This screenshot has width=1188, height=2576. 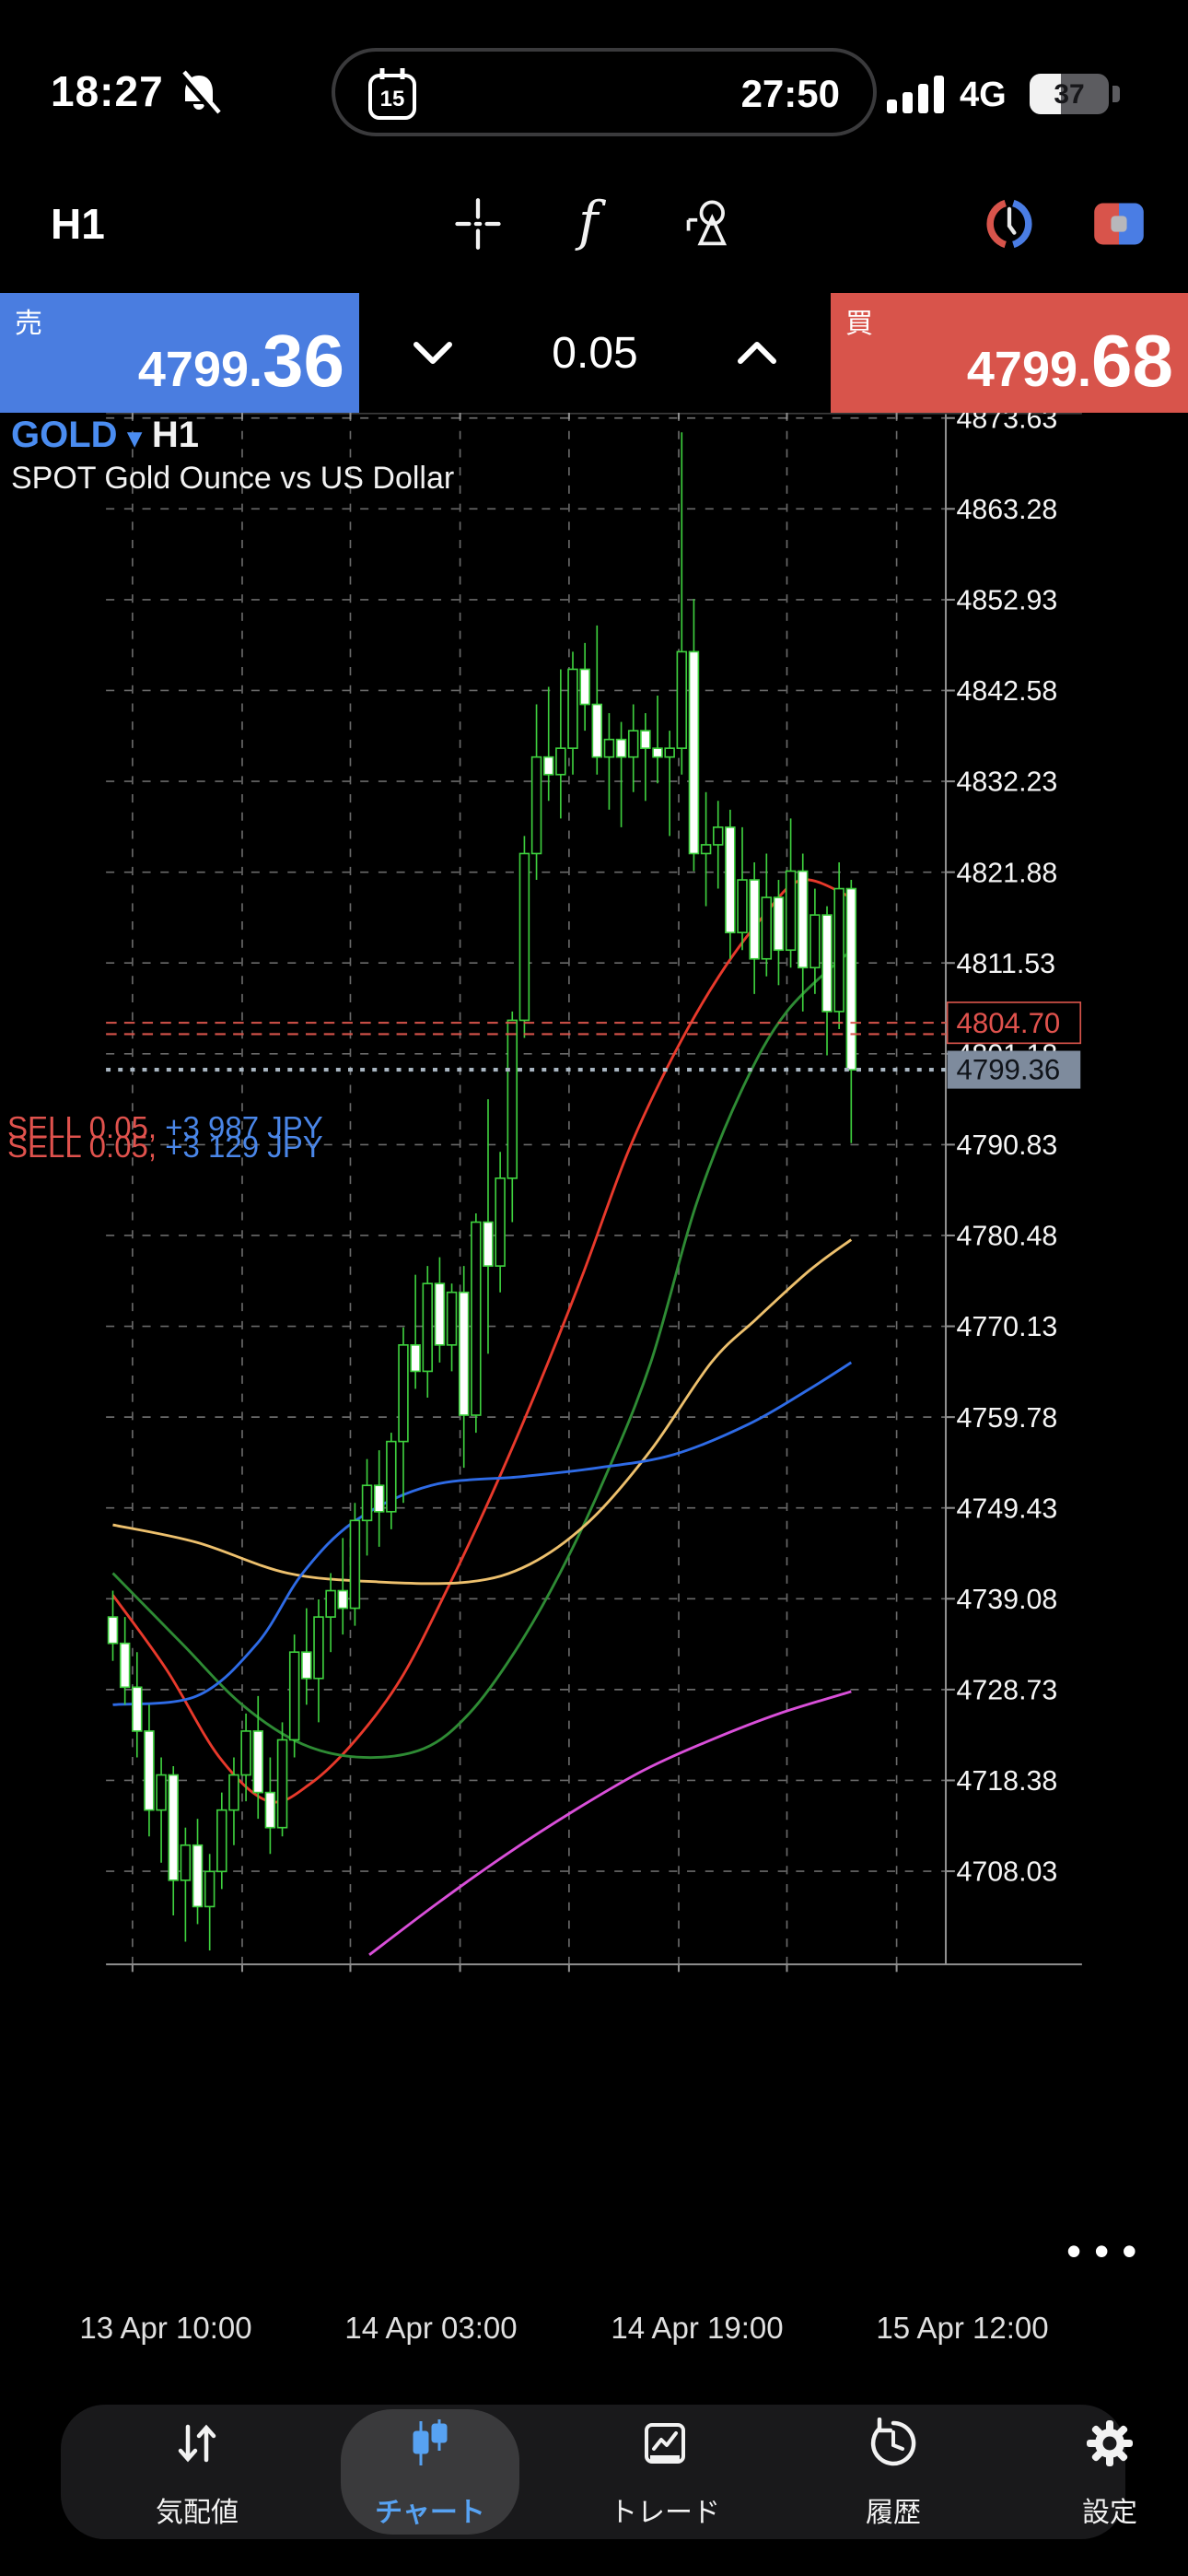 I want to click on trade-panel: 売 4799. 36 0.05 買 4799. 68, so click(x=594, y=353).